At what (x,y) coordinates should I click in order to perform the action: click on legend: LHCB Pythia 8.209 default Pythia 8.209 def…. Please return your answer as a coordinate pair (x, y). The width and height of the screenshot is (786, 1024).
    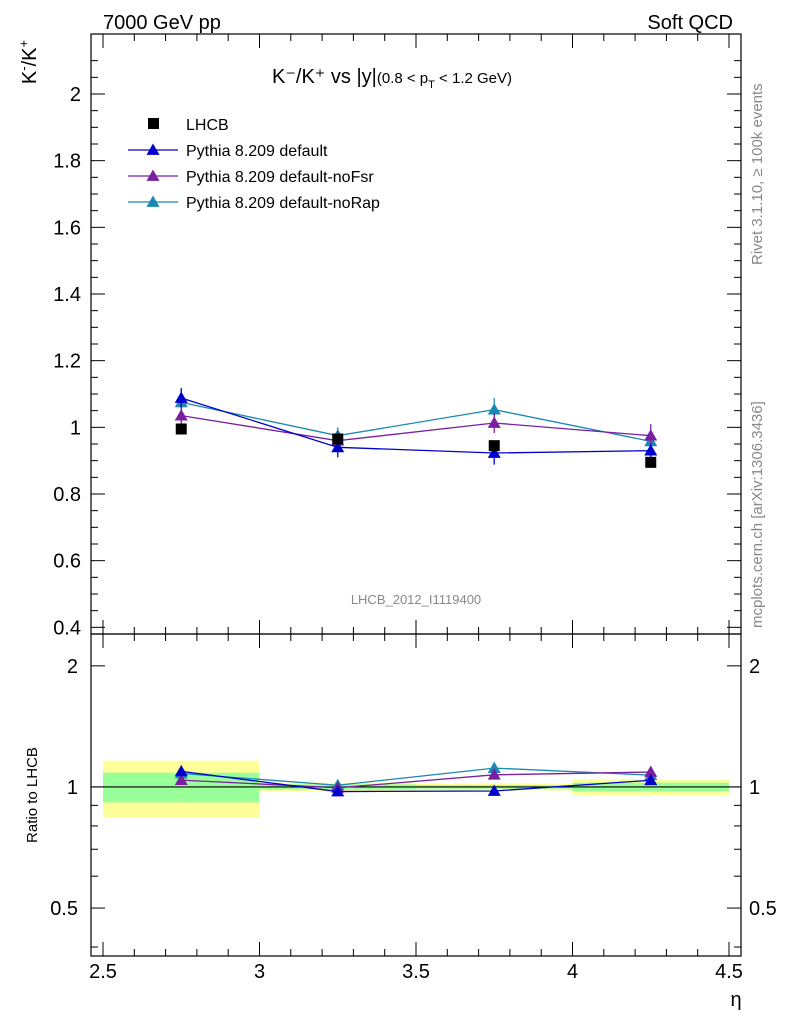
    Looking at the image, I should click on (254, 164).